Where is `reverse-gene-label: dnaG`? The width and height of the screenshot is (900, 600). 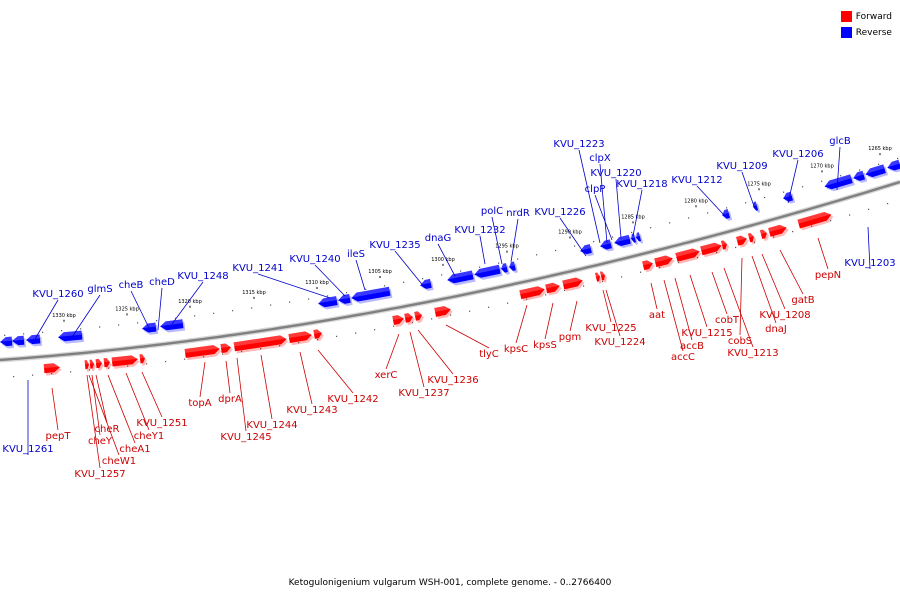
reverse-gene-label: dnaG is located at coordinates (438, 238).